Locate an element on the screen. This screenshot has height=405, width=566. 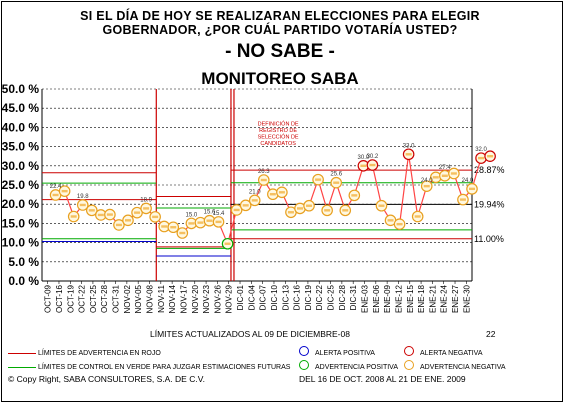
y-tick-label: 5.0 % is located at coordinates (23, 262).